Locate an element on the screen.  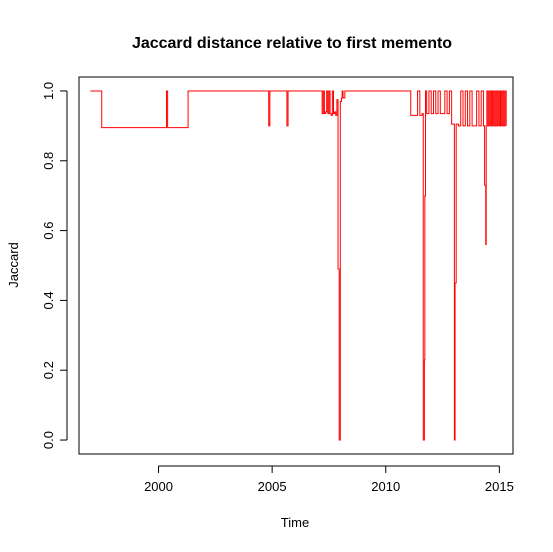
x-tick-label: 2010 is located at coordinates (385, 486).